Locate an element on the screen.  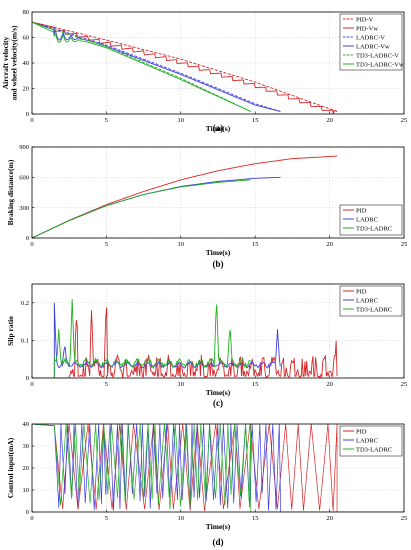
series-line-ladrc-v is located at coordinates (156, 66).